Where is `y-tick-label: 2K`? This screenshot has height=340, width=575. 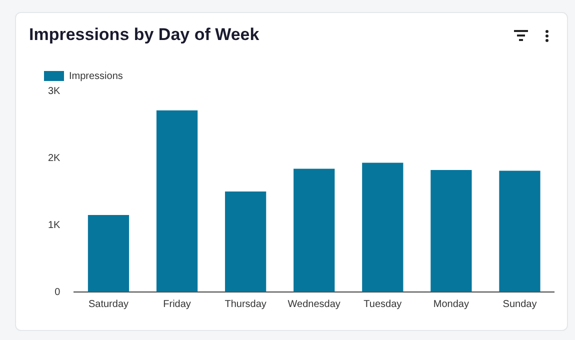
y-tick-label: 2K is located at coordinates (54, 158).